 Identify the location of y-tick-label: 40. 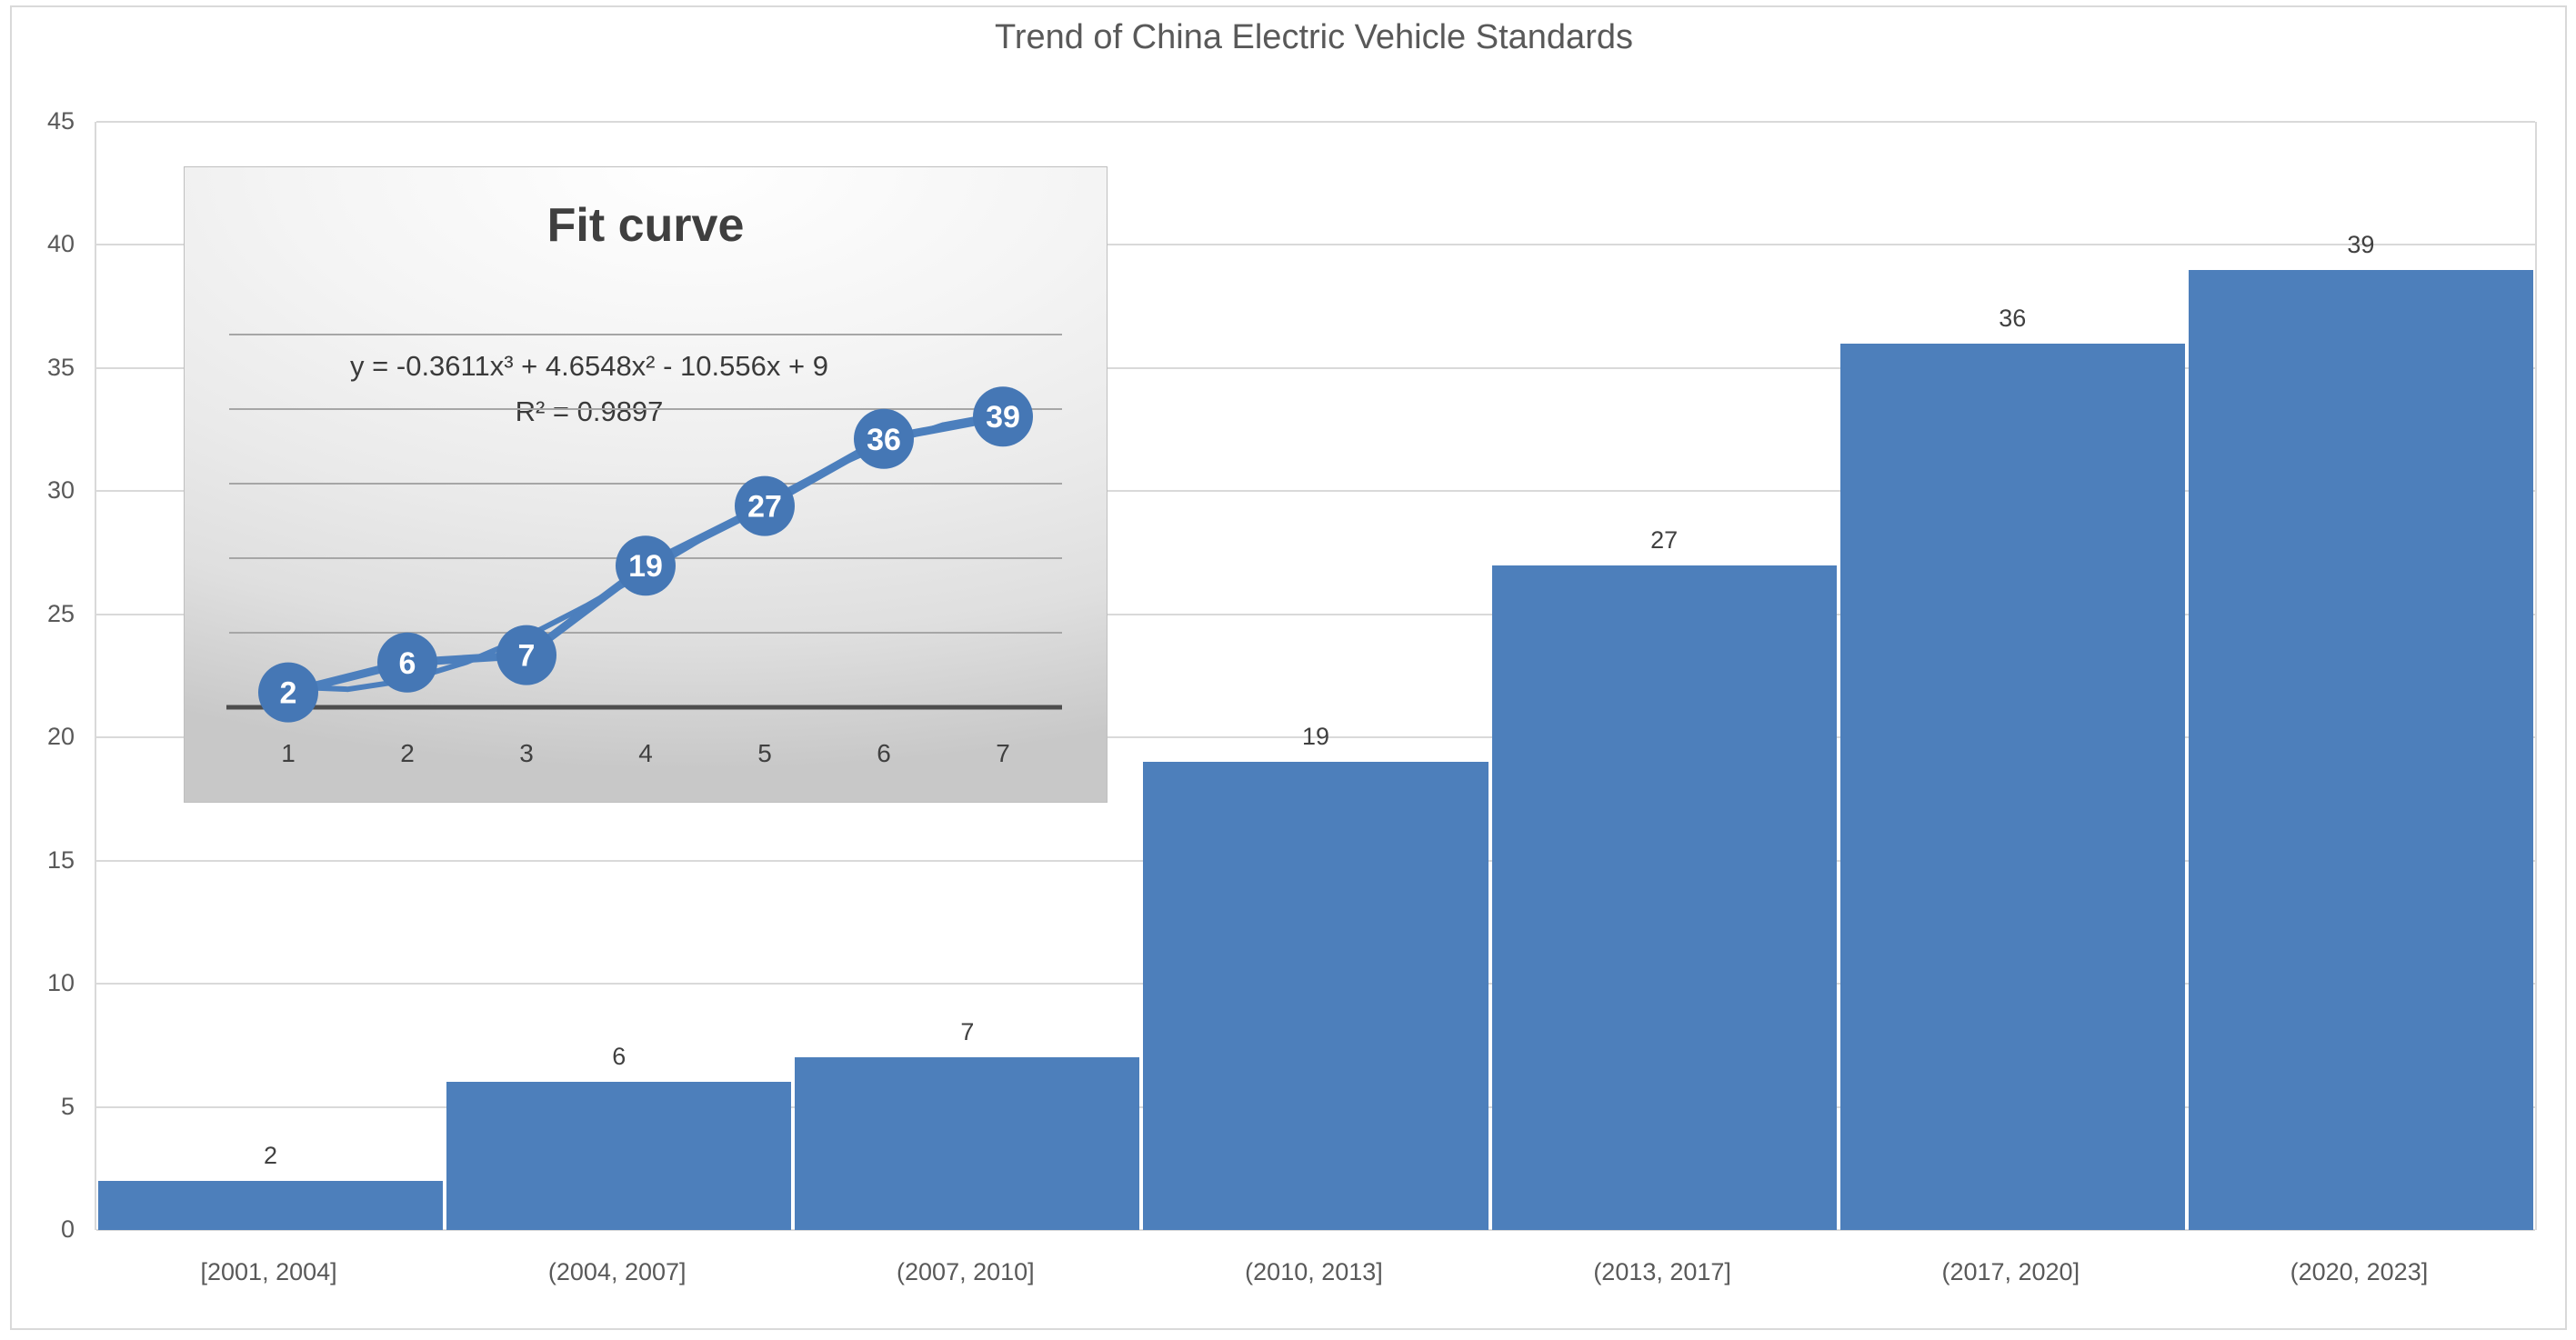
(60, 244).